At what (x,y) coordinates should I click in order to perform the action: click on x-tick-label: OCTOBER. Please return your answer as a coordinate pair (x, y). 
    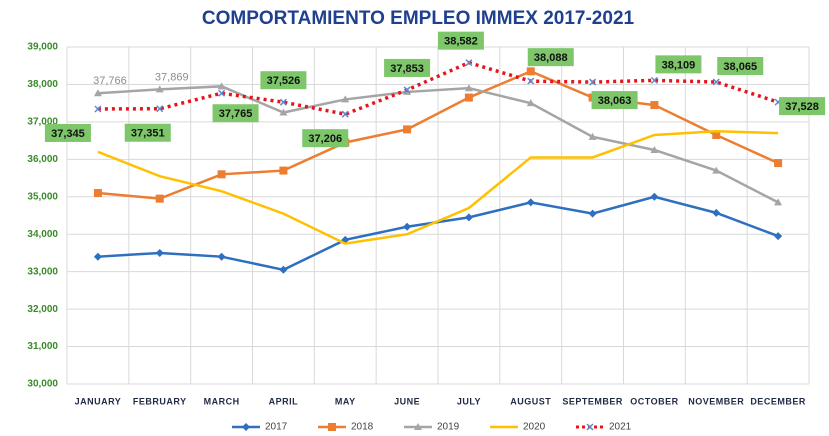
    Looking at the image, I should click on (654, 401).